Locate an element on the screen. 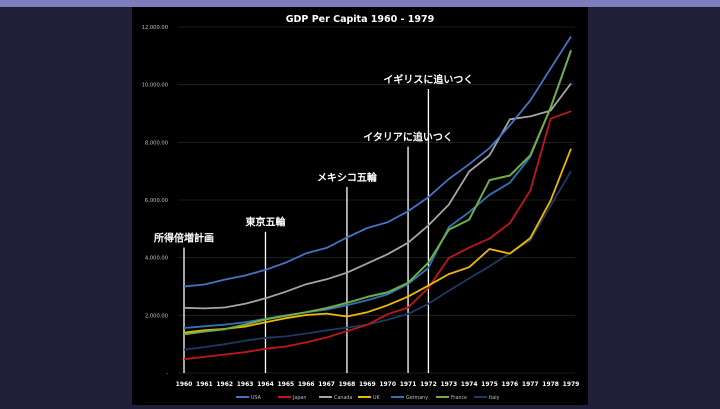 The image size is (720, 409). y-tick-label: 12,000.00 is located at coordinates (155, 28).